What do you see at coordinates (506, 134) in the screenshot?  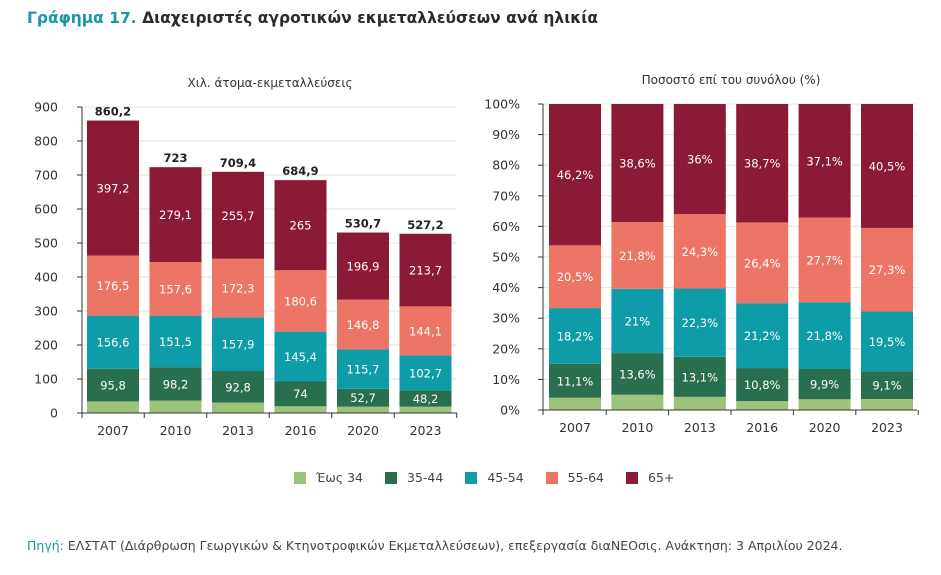 I see `y-tick-label: 90%` at bounding box center [506, 134].